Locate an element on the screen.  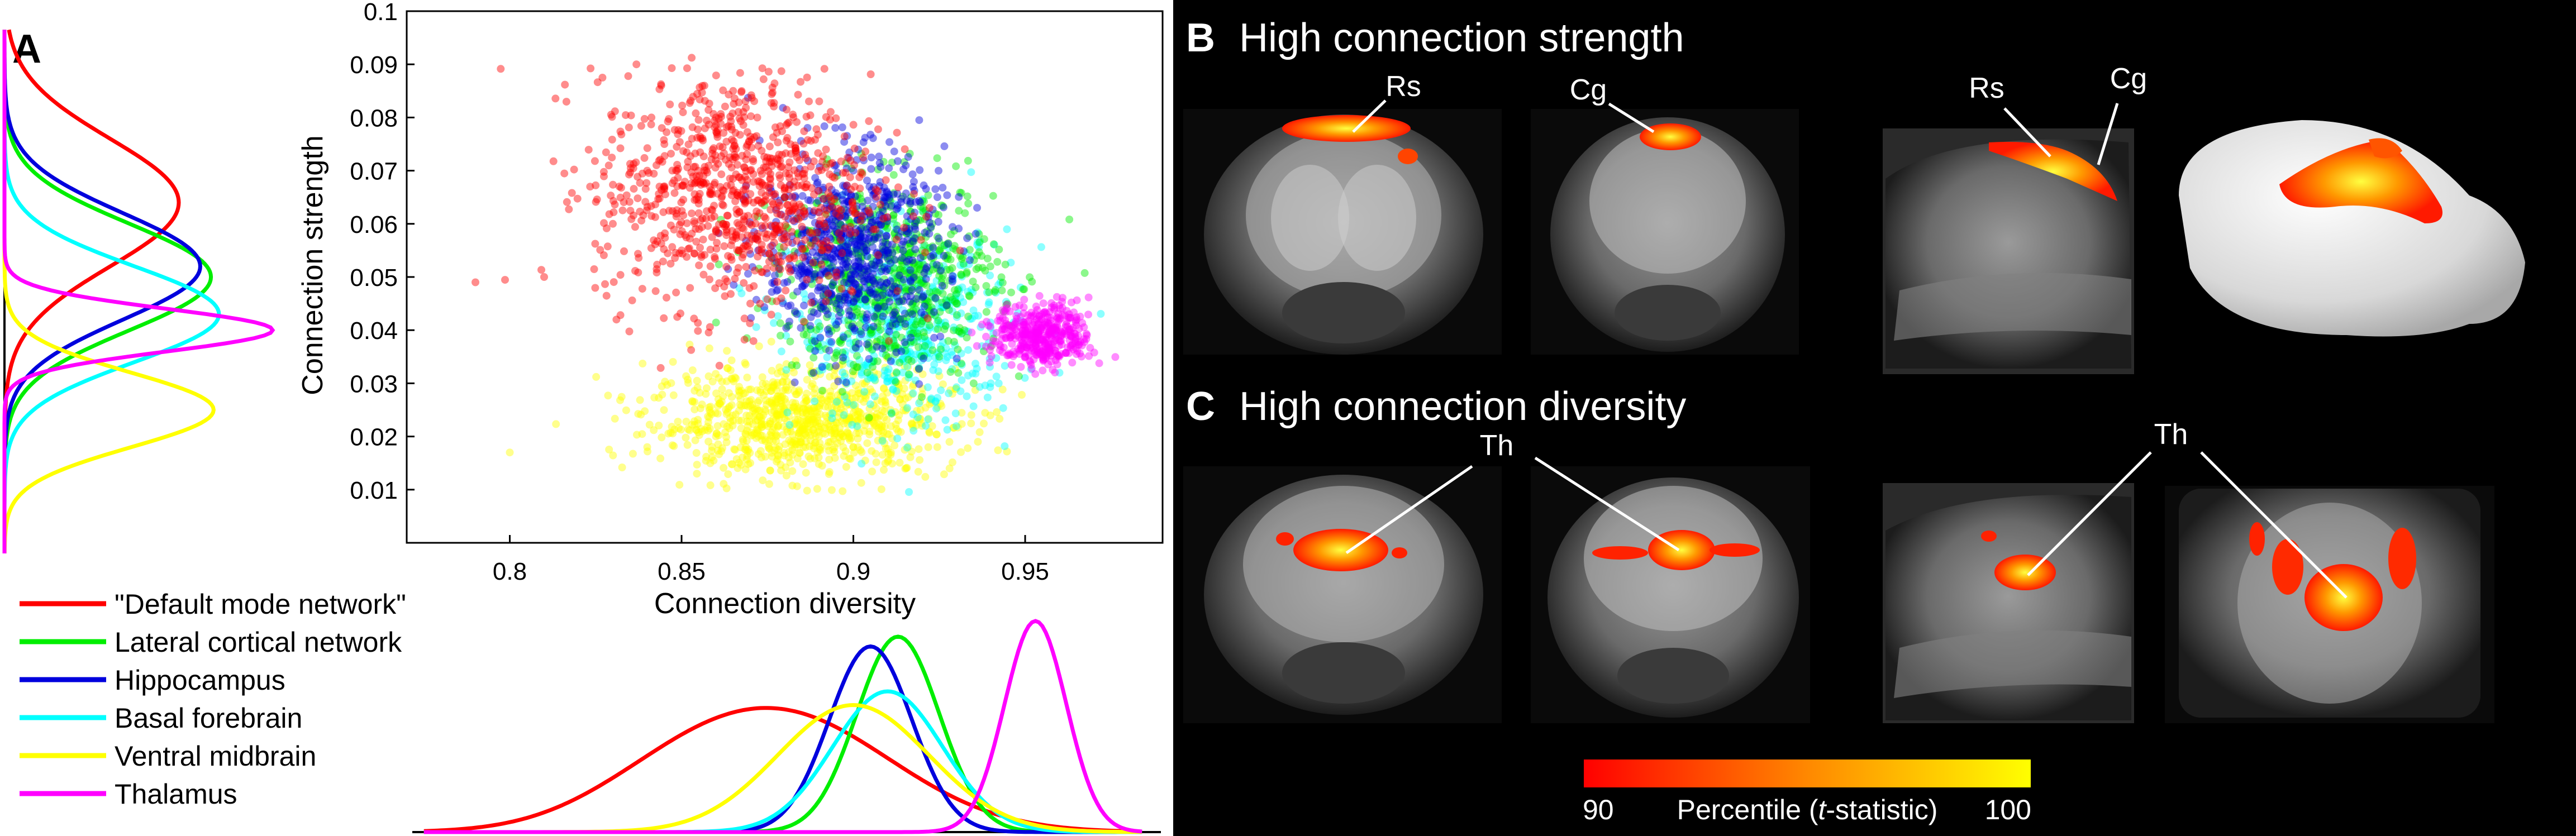
annotation-rs-2: Rs is located at coordinates (1986, 88).